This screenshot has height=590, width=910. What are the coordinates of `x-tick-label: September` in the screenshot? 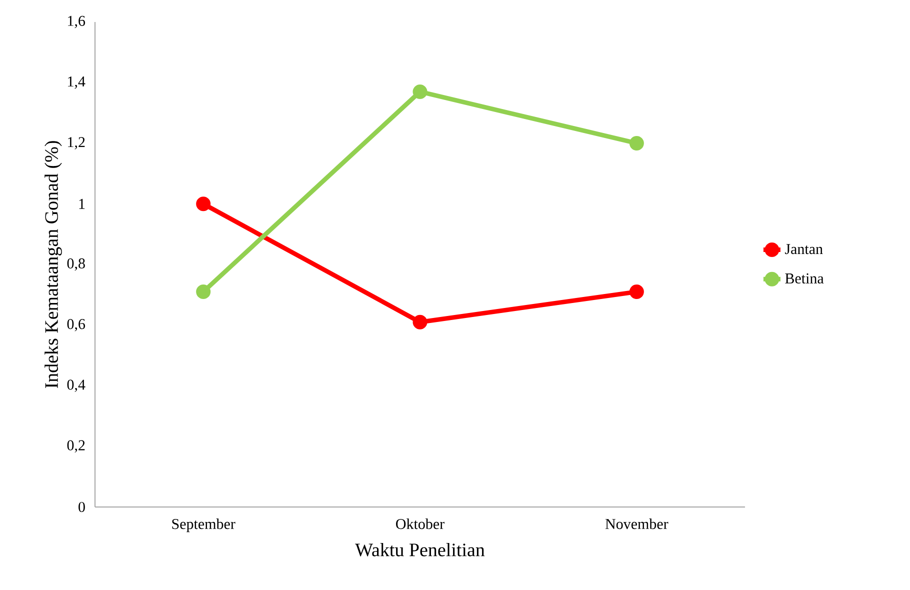 It's located at (204, 525).